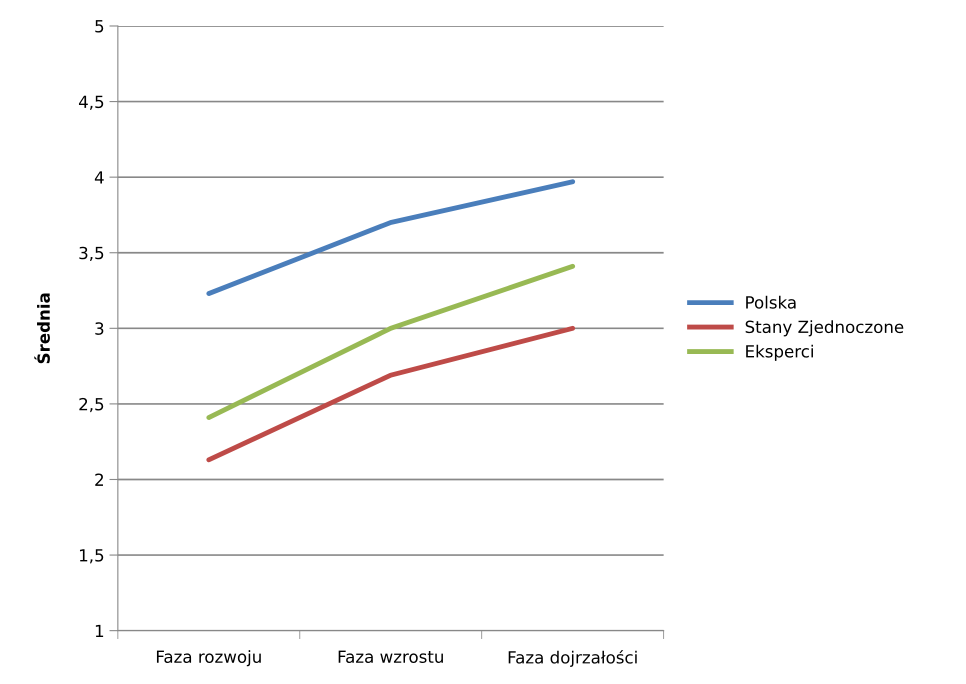  What do you see at coordinates (99, 479) in the screenshot?
I see `y-tick-label: 2` at bounding box center [99, 479].